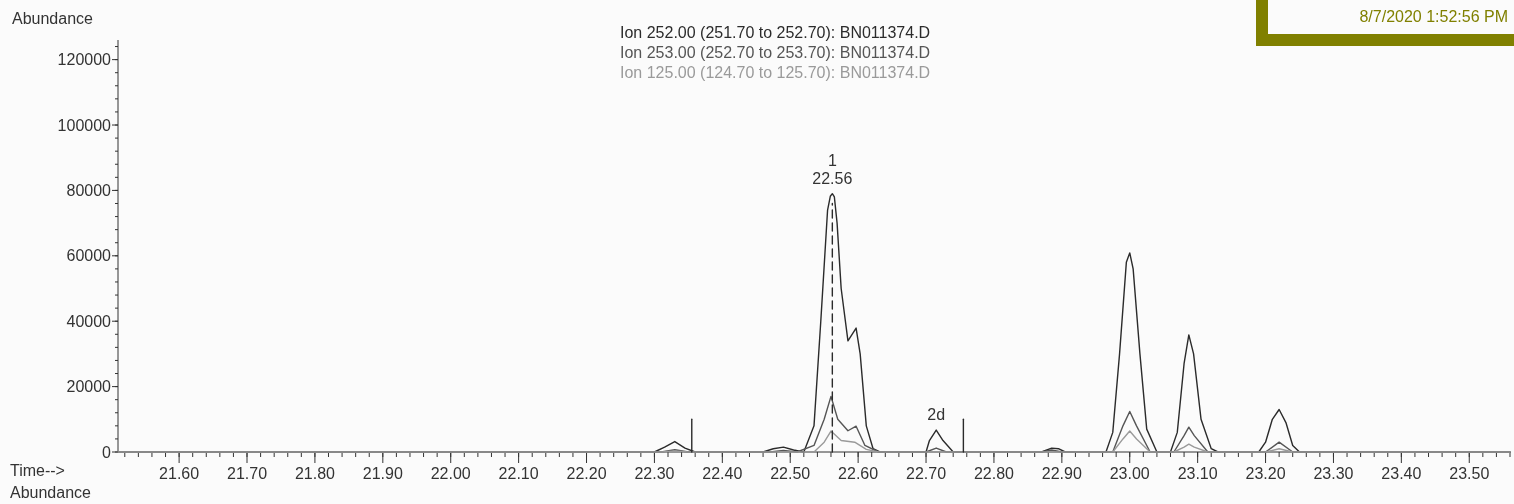 Image resolution: width=1514 pixels, height=504 pixels. Describe the element at coordinates (790, 473) in the screenshot. I see `x-tick-label: 22.50` at that location.